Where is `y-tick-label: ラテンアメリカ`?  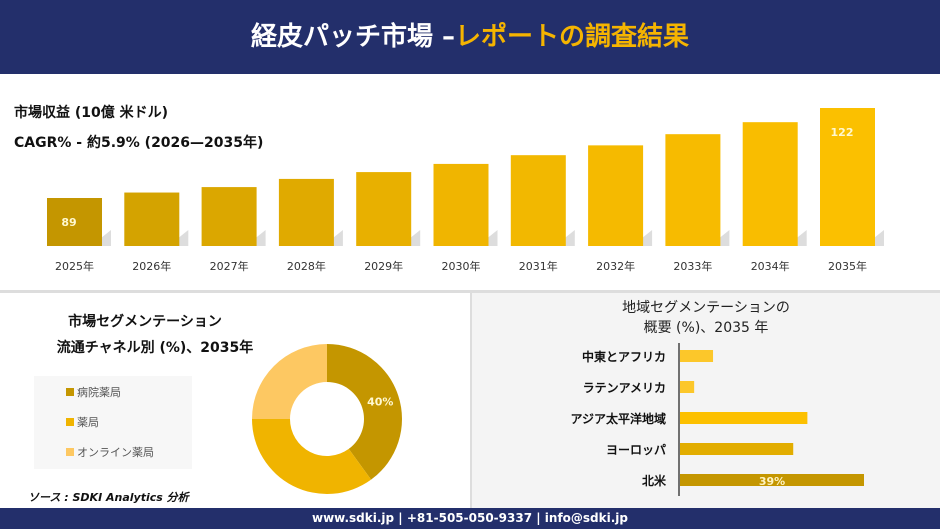
y-tick-label: ラテンアメリカ is located at coordinates (624, 388).